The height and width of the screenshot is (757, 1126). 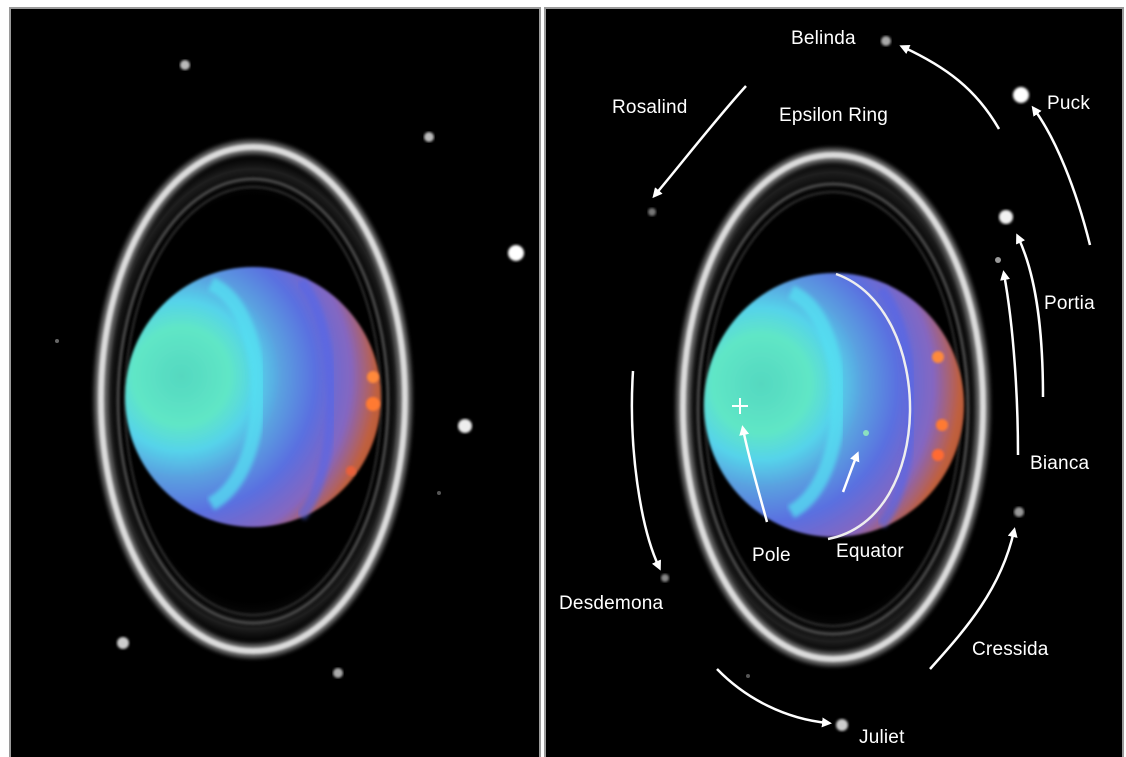 What do you see at coordinates (771, 555) in the screenshot?
I see `label-pole: Pole` at bounding box center [771, 555].